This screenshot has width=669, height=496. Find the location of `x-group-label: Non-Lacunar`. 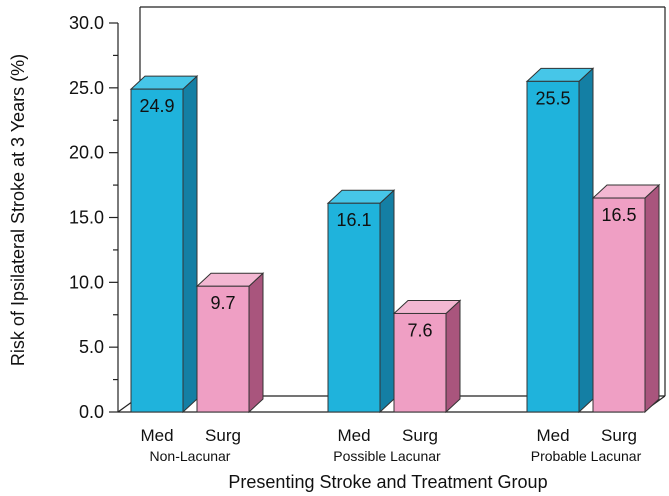

x-group-label: Non-Lacunar is located at coordinates (190, 456).